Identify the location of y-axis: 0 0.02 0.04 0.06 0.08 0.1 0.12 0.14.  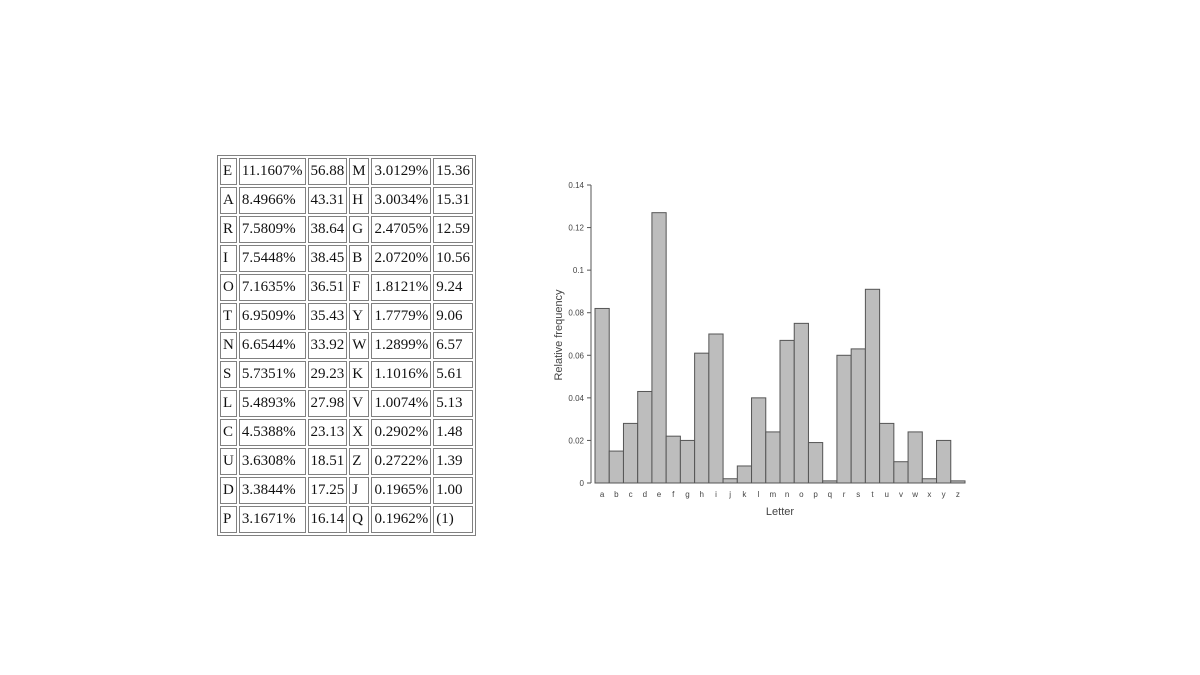
(580, 334).